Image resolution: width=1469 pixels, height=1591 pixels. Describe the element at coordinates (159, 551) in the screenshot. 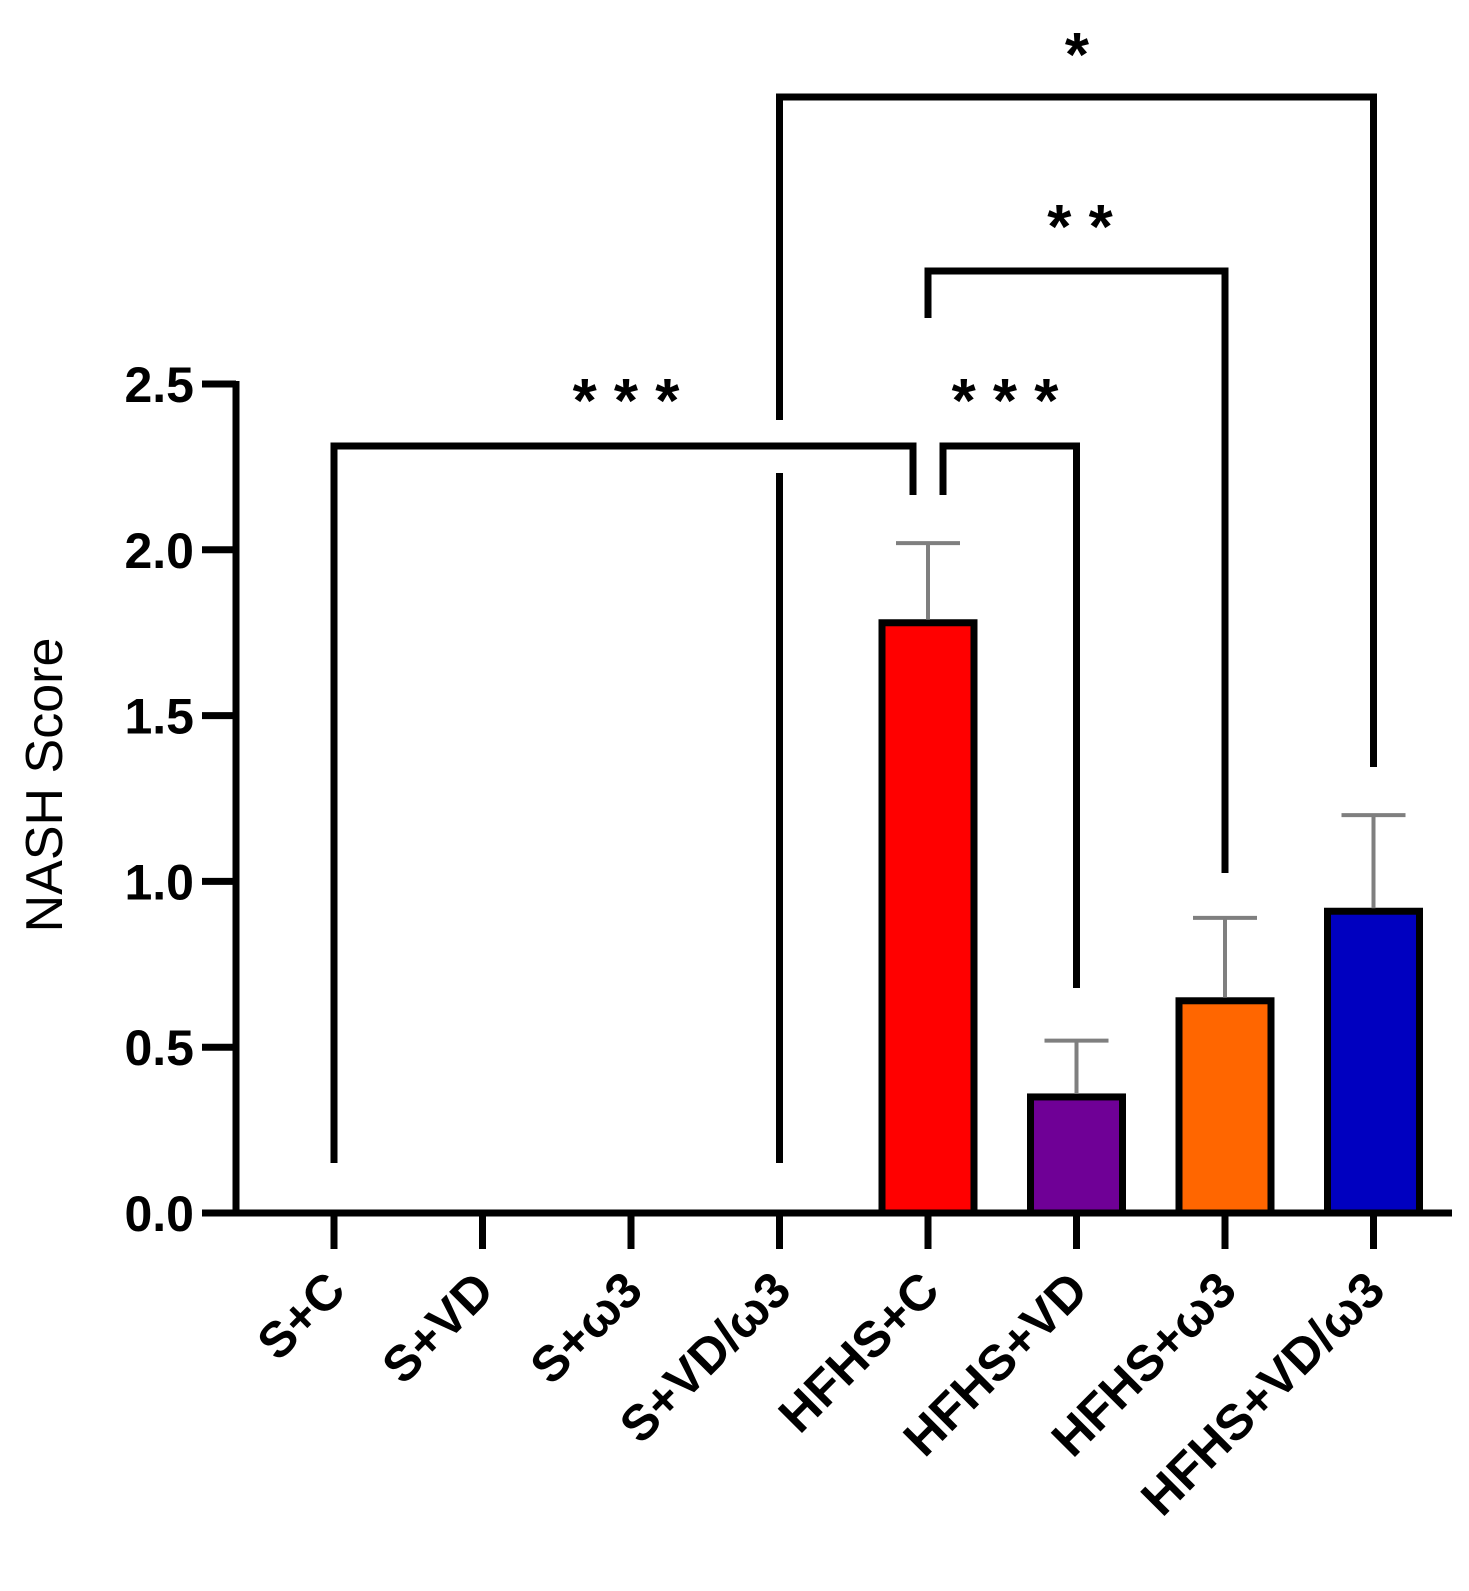

I see `y-tick-label: 2.0` at that location.